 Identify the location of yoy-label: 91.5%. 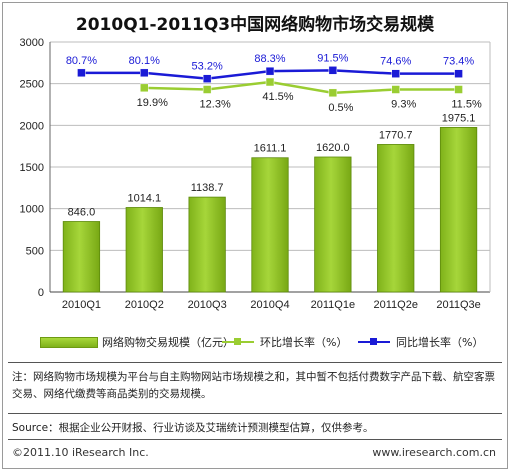
(332, 58).